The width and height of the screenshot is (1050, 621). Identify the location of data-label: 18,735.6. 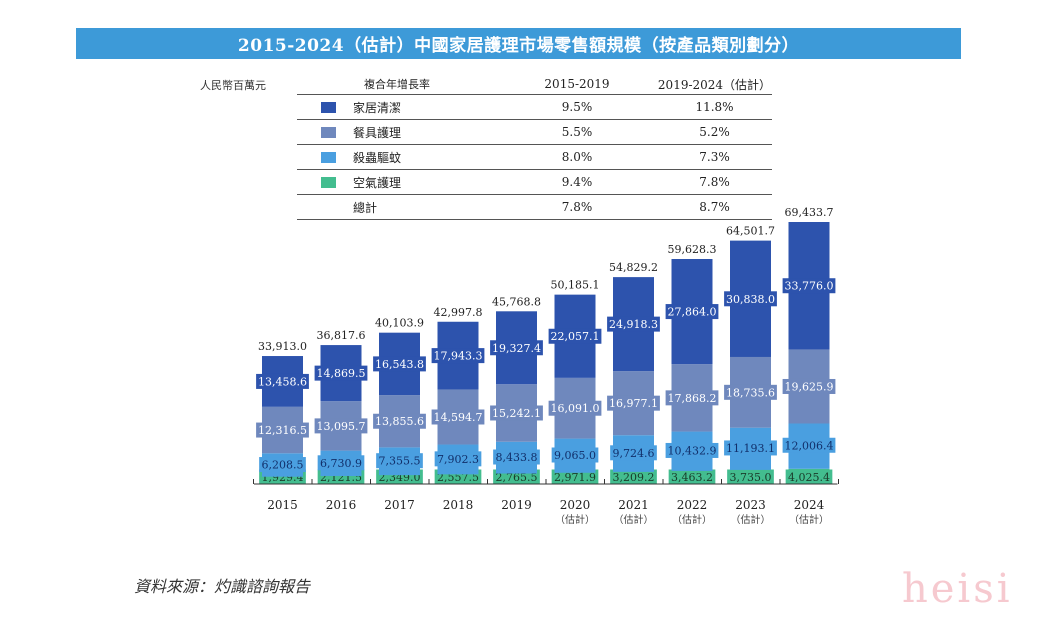
(750, 392).